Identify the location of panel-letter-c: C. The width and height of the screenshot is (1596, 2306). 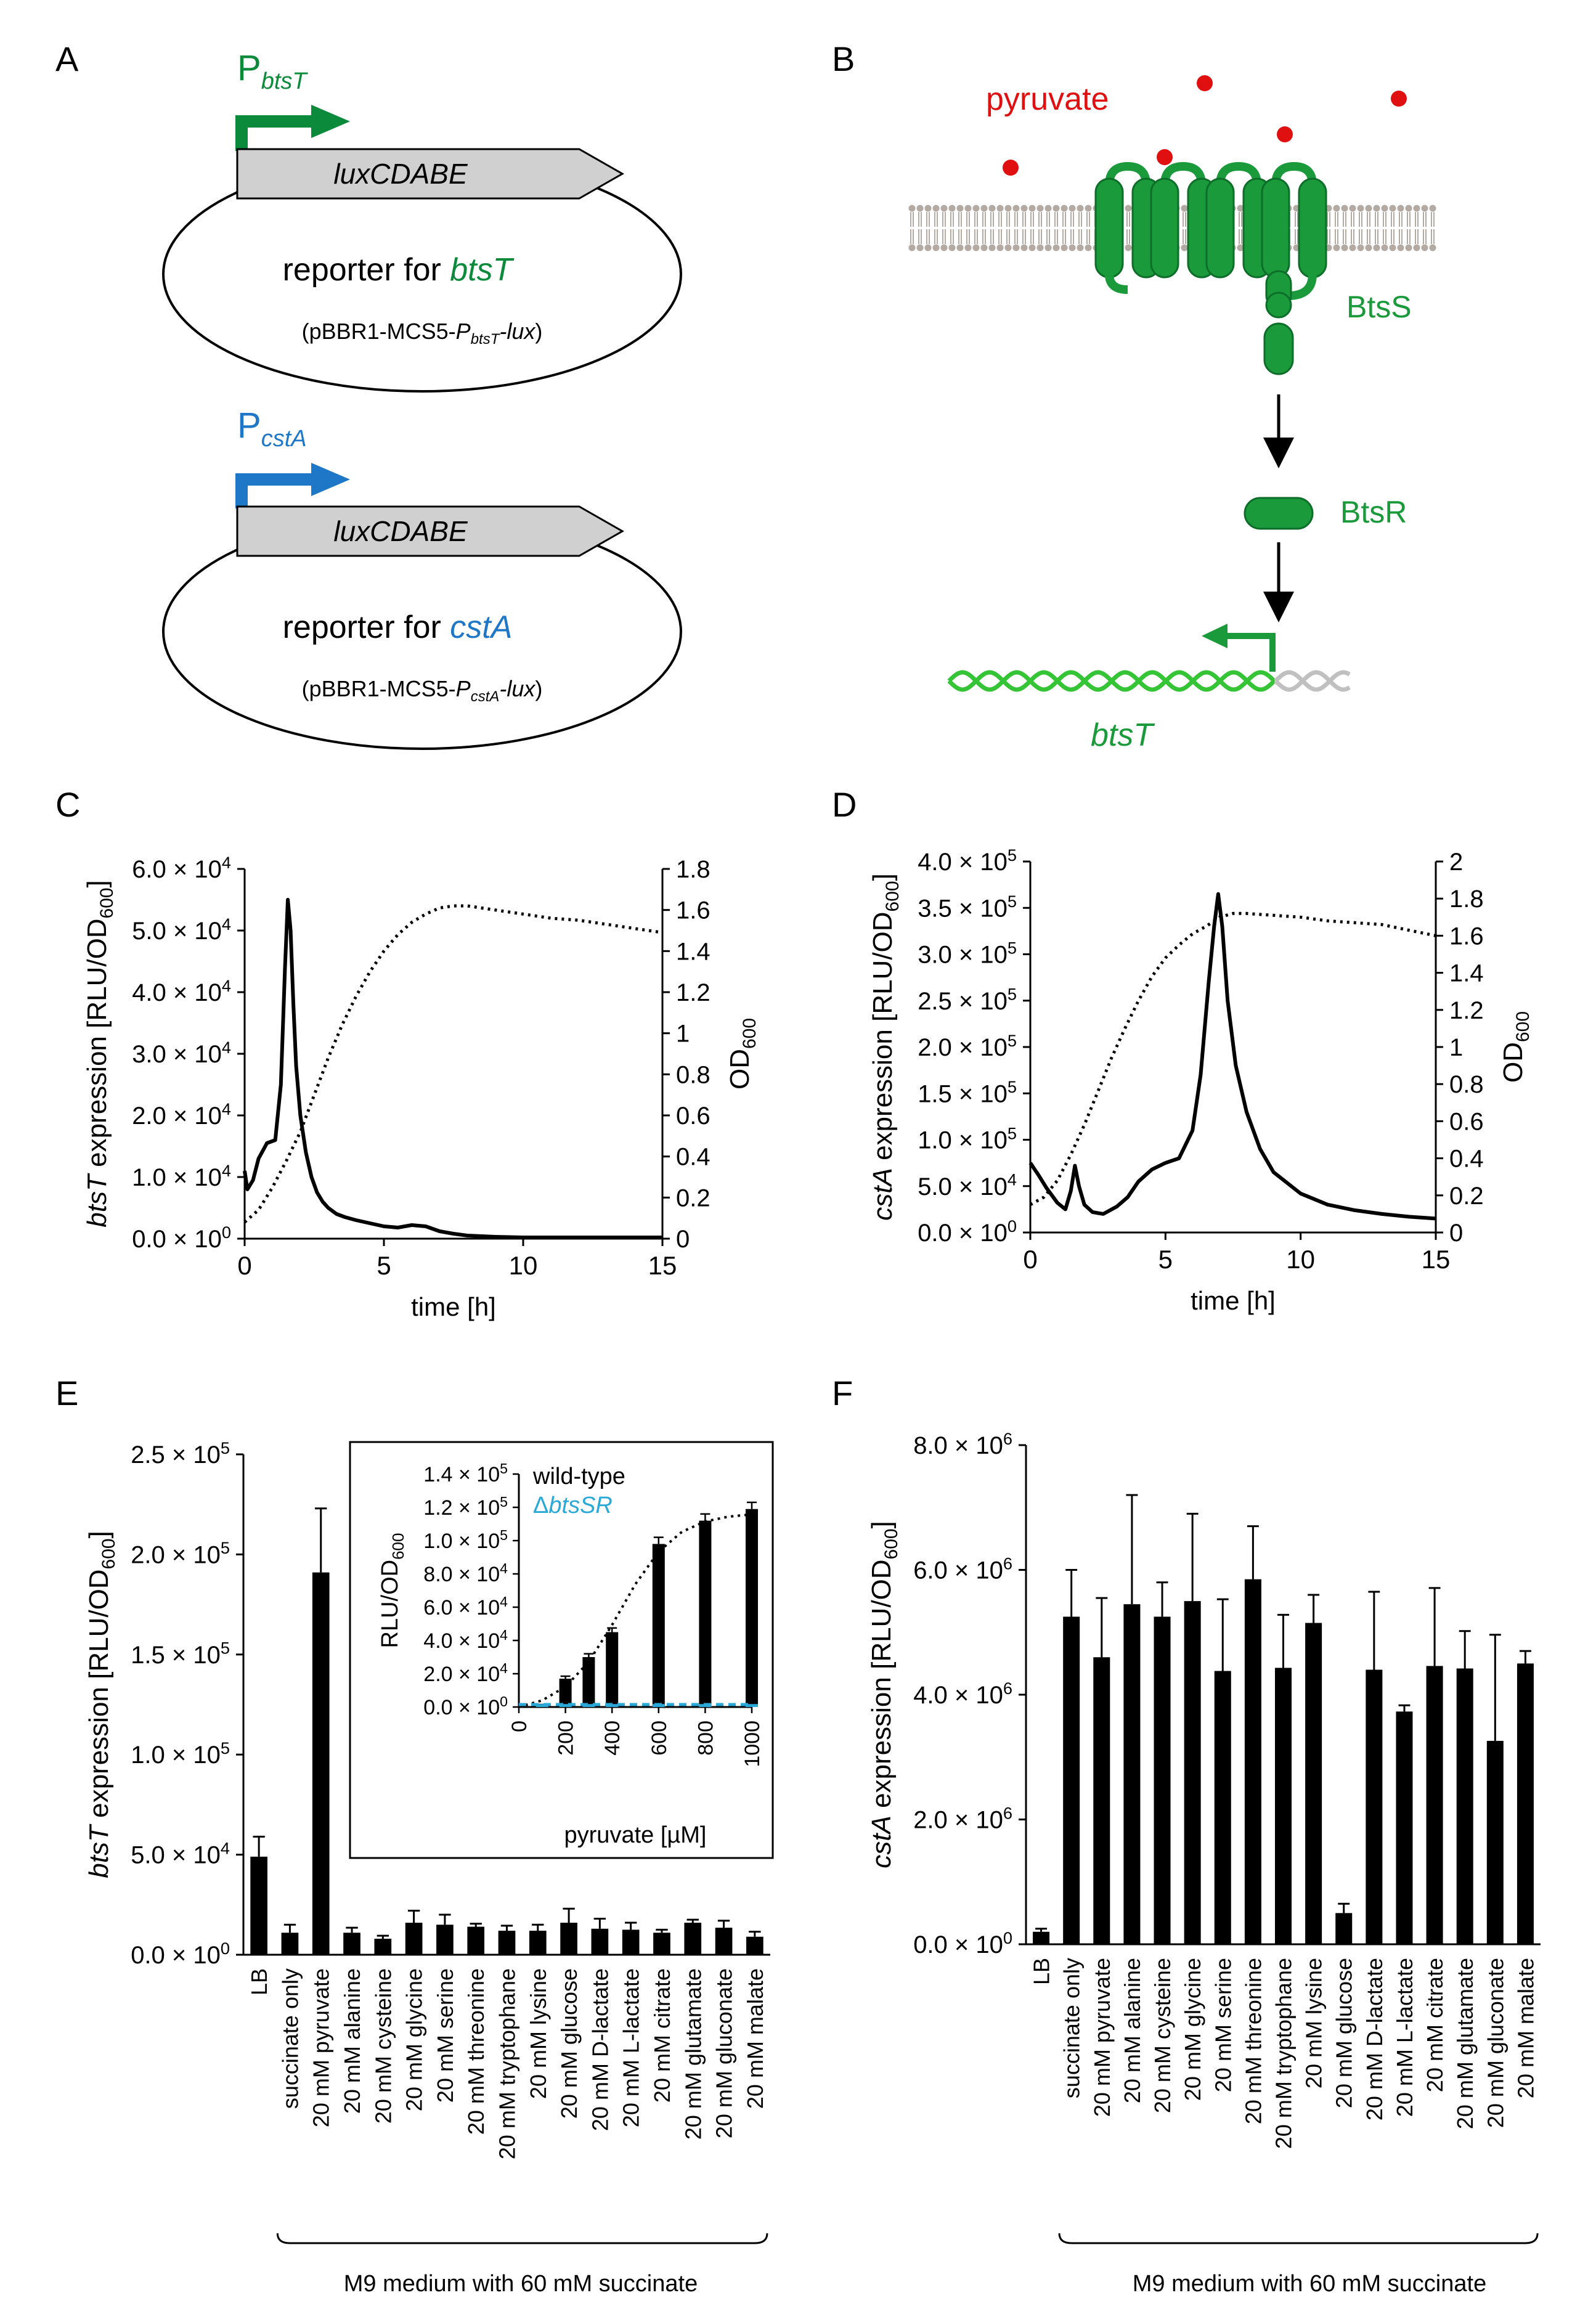
(67, 804).